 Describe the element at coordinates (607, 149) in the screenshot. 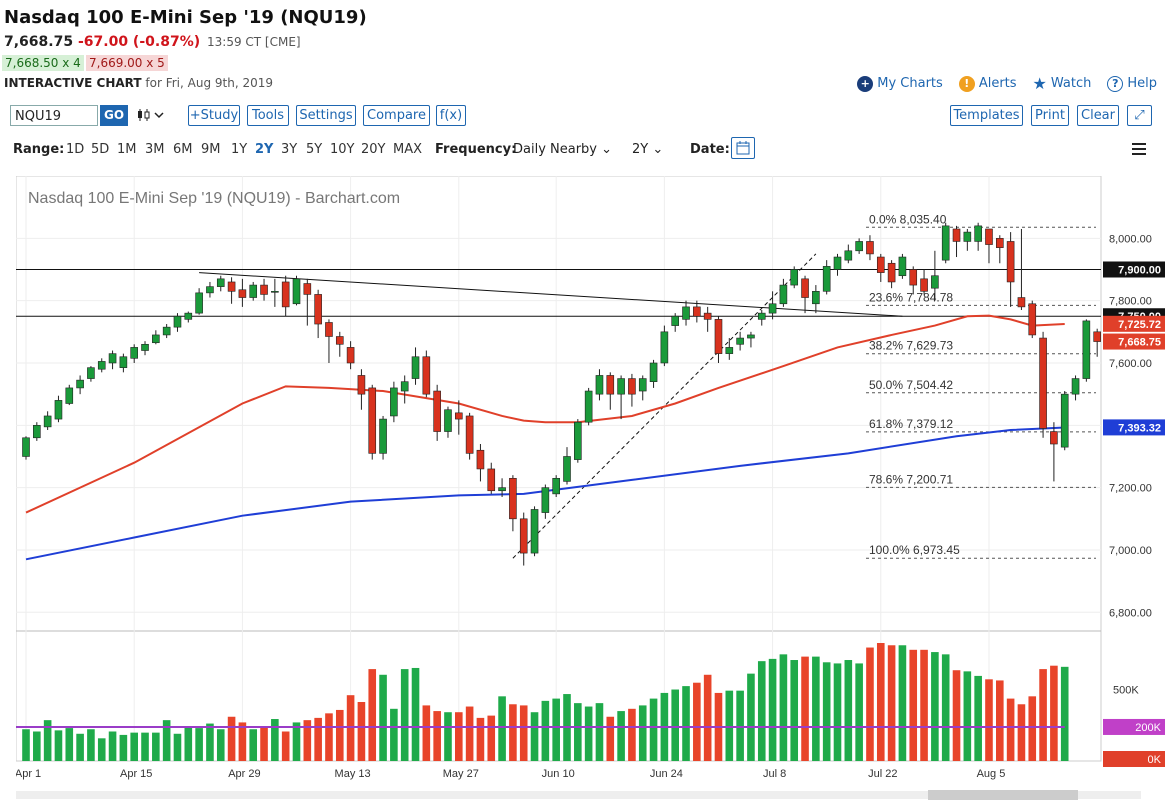

I see `chevron-down-icon: ⌄` at that location.